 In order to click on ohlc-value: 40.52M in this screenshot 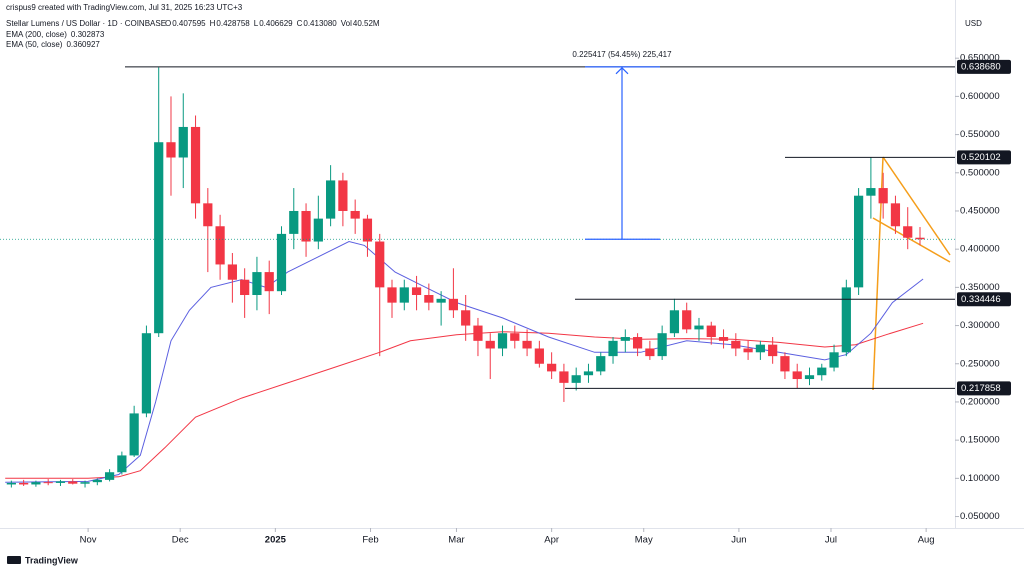, I will do `click(366, 23)`.